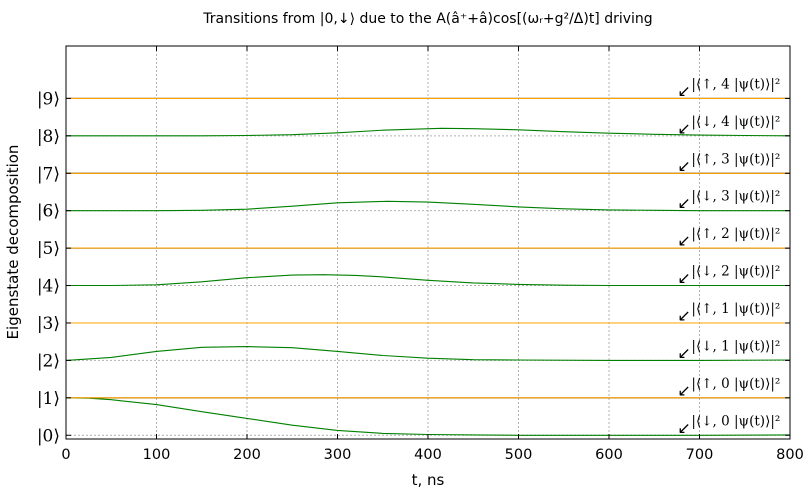  What do you see at coordinates (735, 346) in the screenshot?
I see `annotation-label: |⟨↓, 1 |ψ(t)⟩|²` at bounding box center [735, 346].